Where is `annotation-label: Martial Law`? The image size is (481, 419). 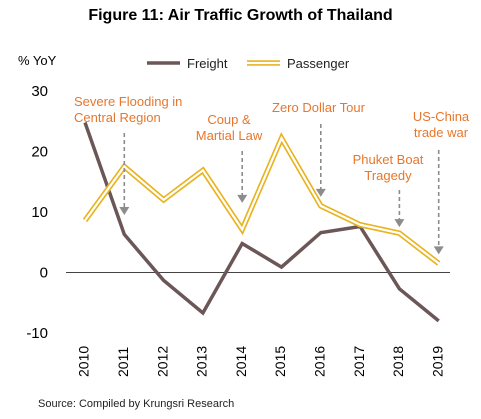
annotation-label: Martial Law is located at coordinates (229, 135).